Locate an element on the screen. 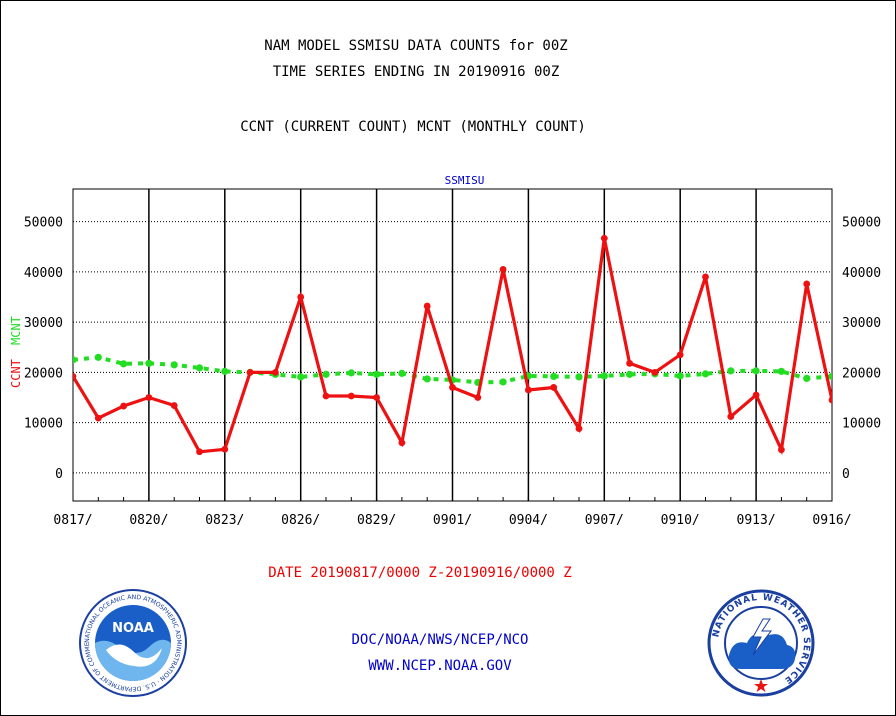 This screenshot has height=716, width=896. y-axis-label-ccnt: CCNT is located at coordinates (16, 373).